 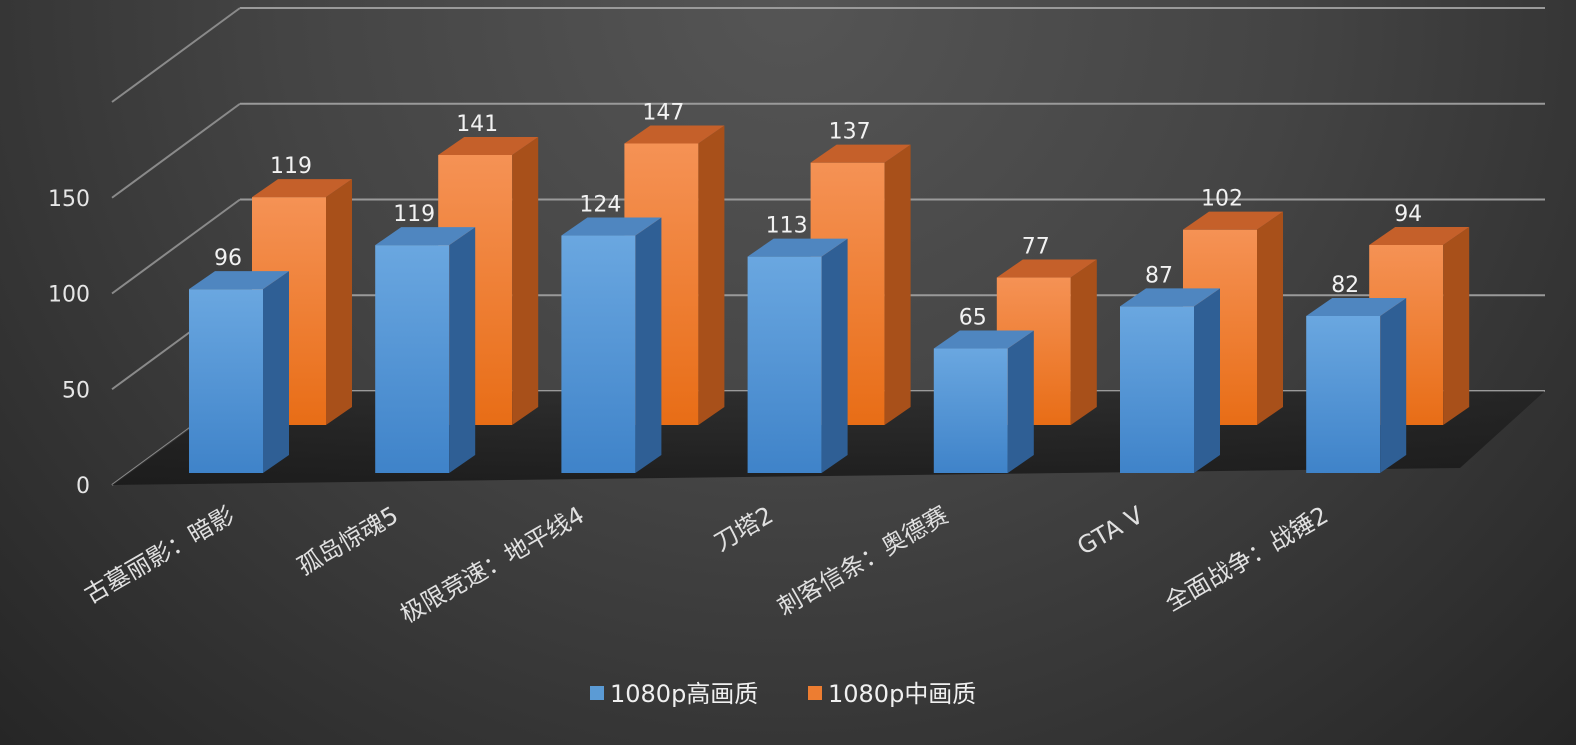 I want to click on x-category-label: 古墓丽影：暗影, so click(x=159, y=555).